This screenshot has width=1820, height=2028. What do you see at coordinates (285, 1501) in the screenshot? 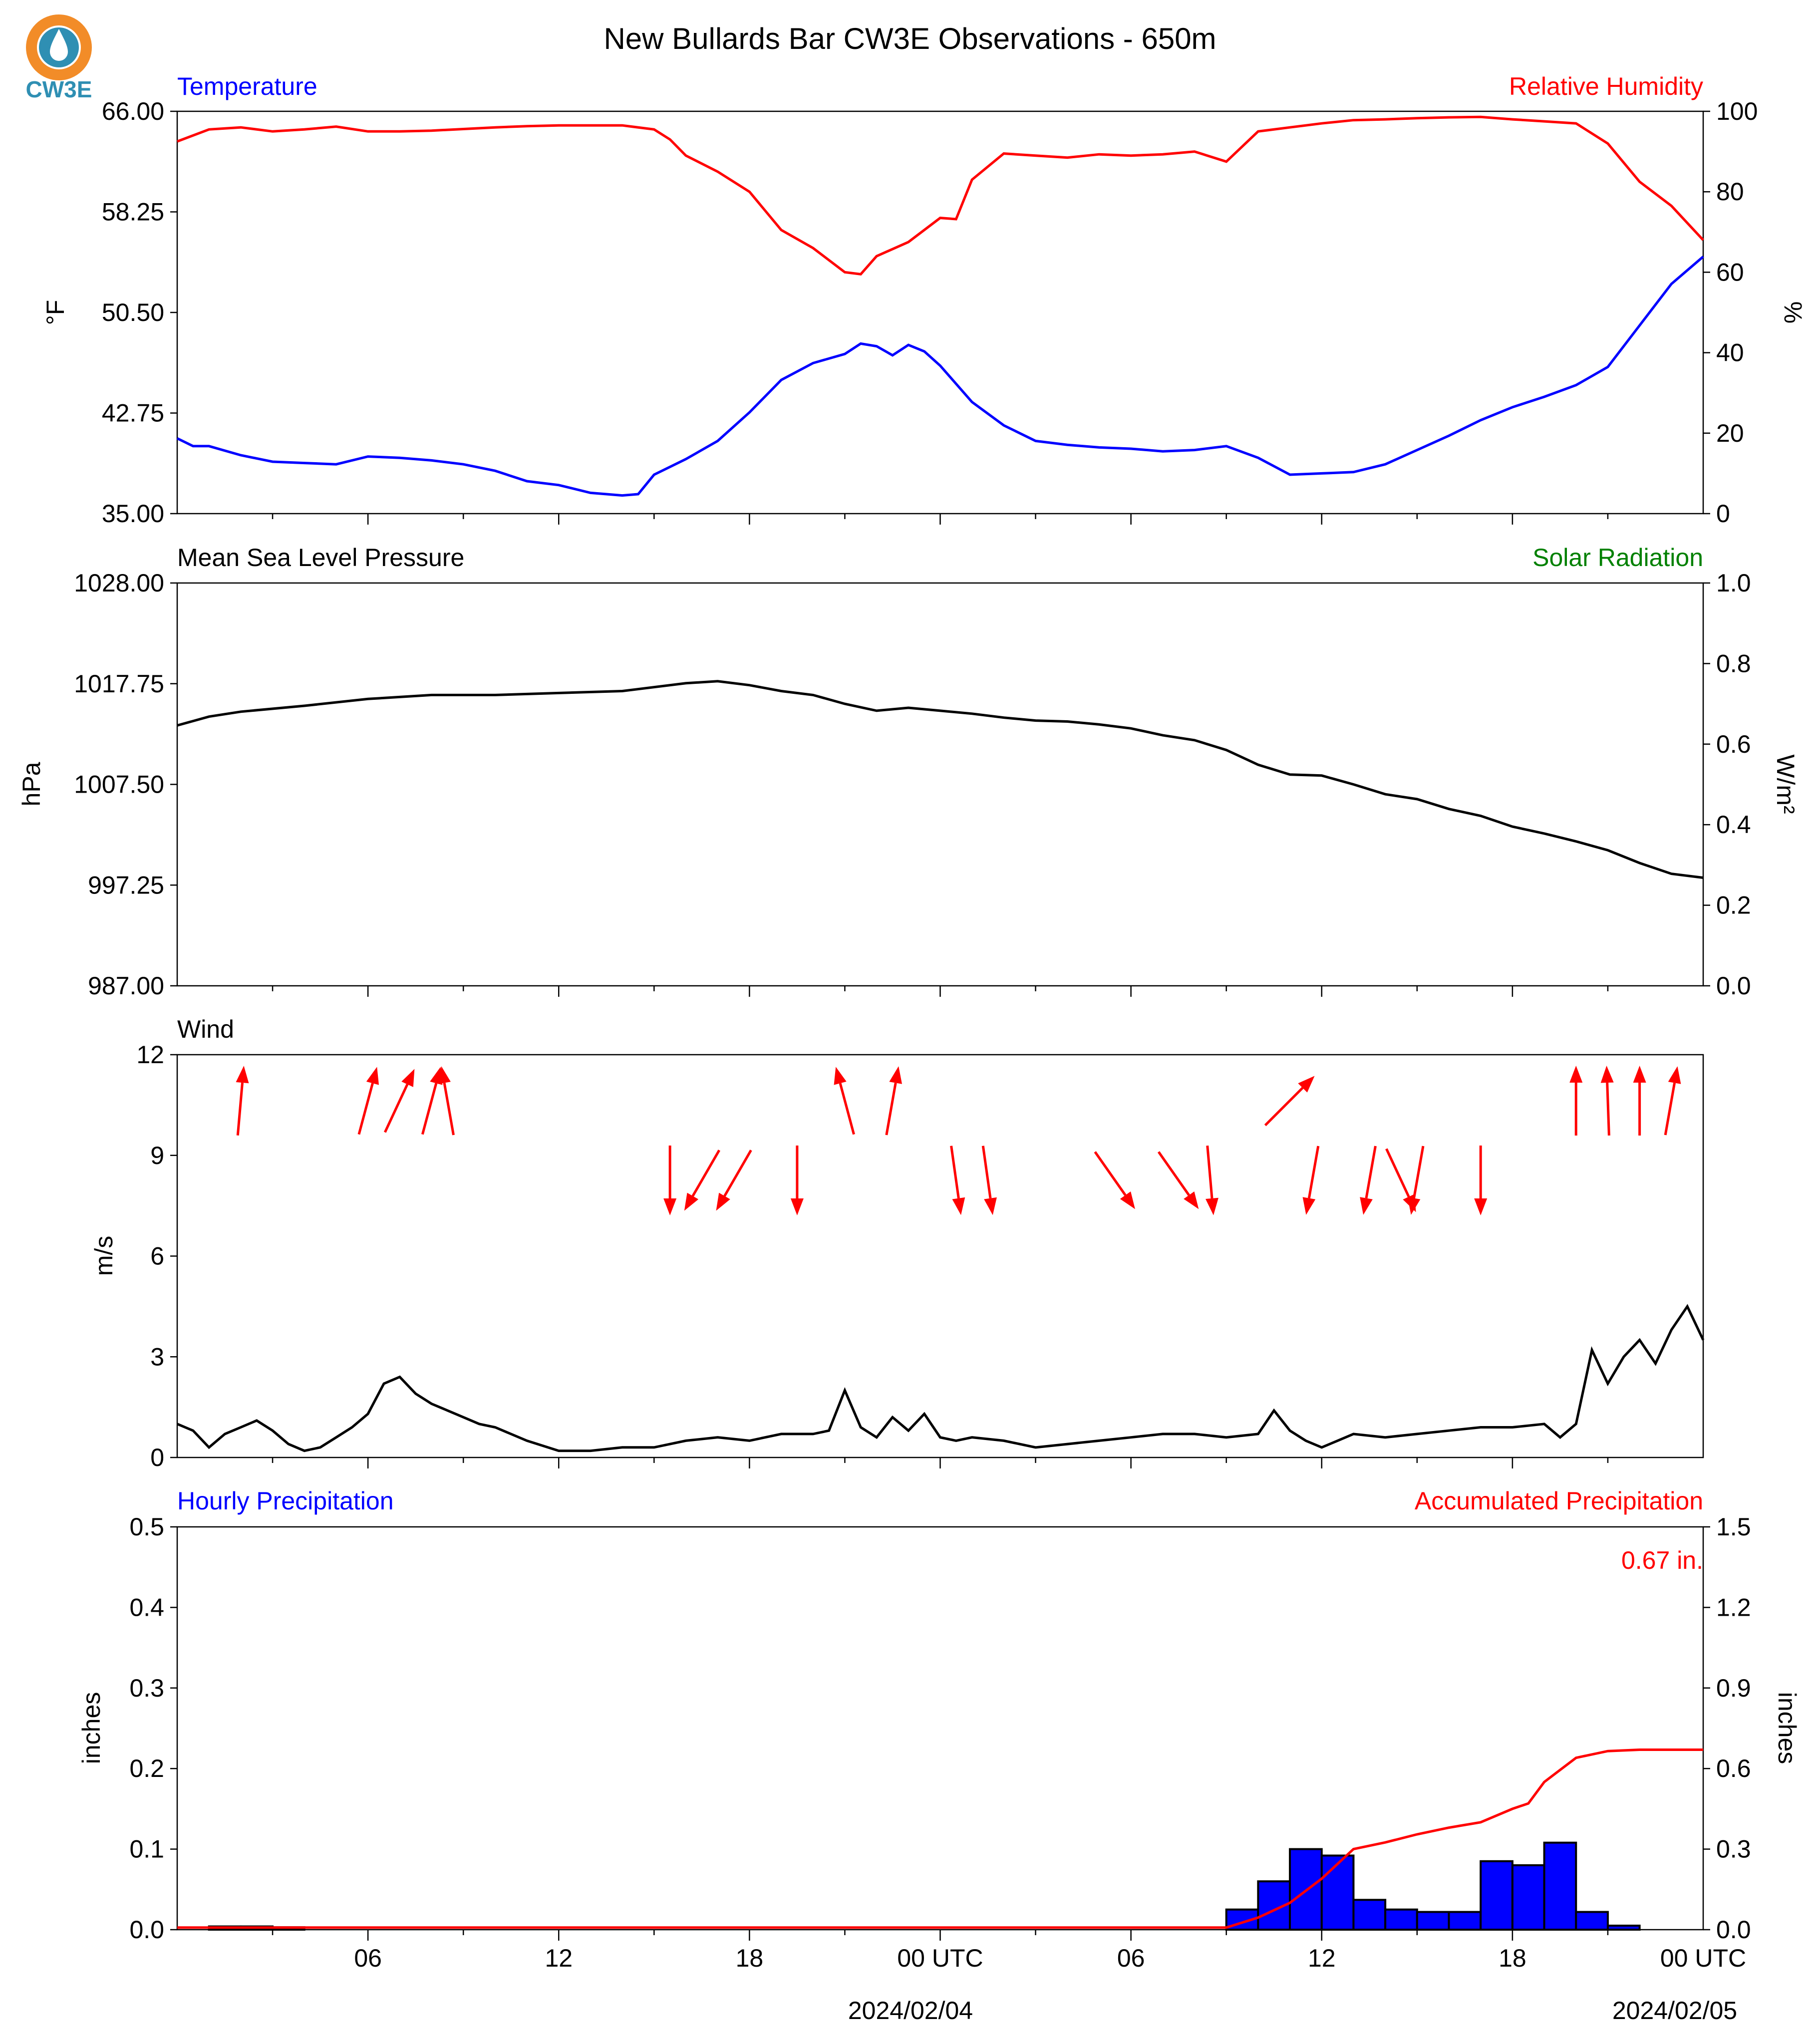
I see `hourly-precip-title: Hourly Precipitation` at bounding box center [285, 1501].